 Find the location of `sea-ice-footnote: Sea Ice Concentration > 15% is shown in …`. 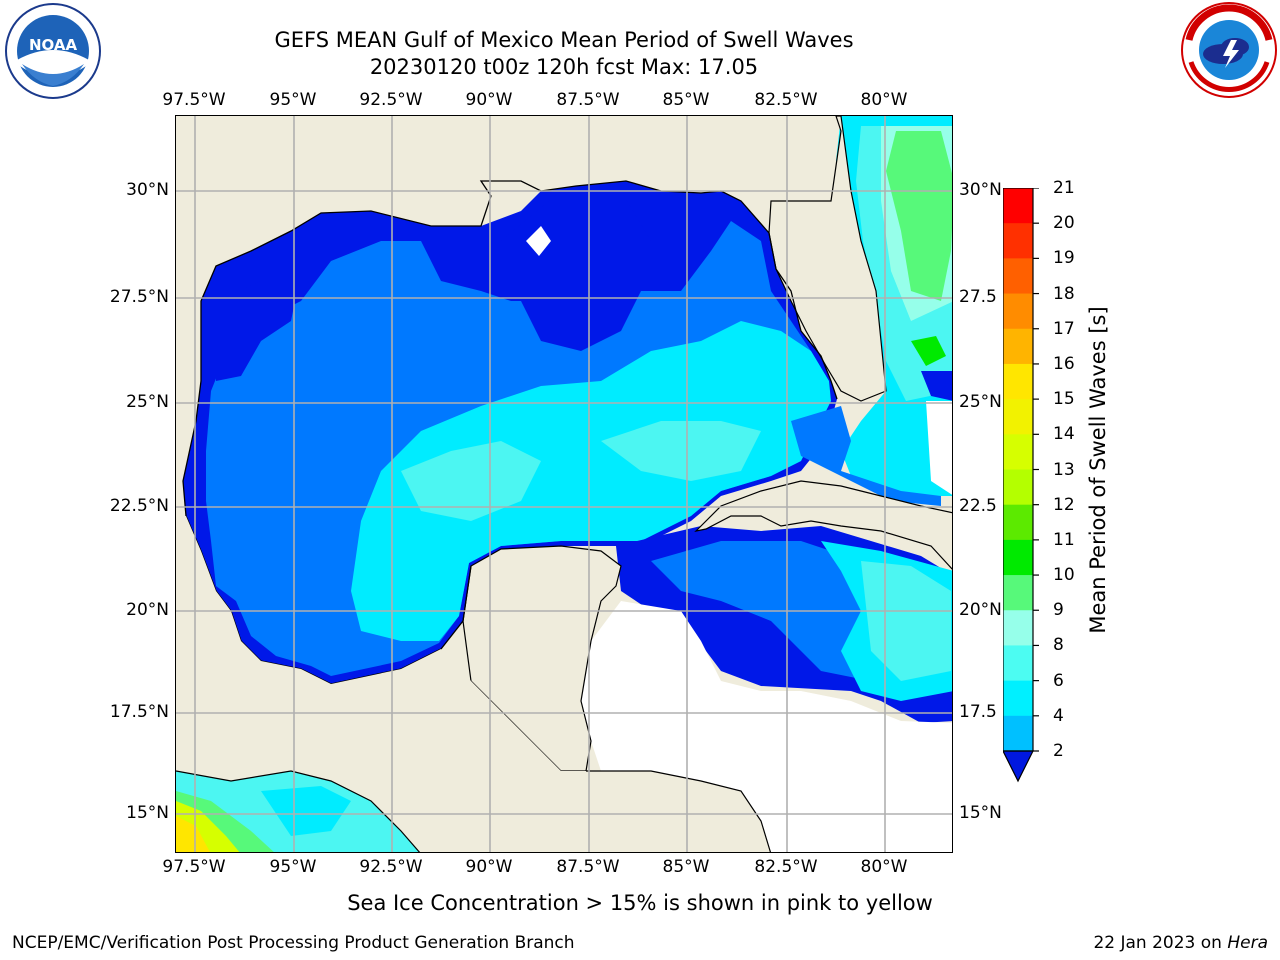

sea-ice-footnote: Sea Ice Concentration > 15% is shown in … is located at coordinates (640, 903).